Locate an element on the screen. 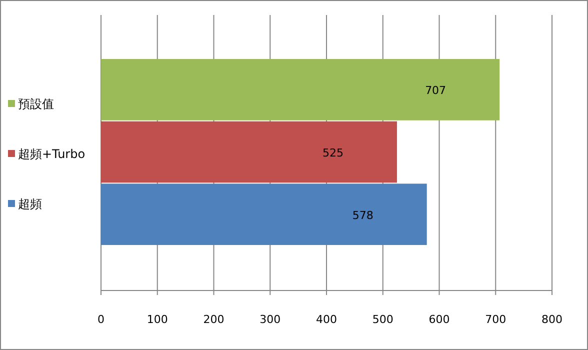  x-tick-label: 600 is located at coordinates (439, 319).